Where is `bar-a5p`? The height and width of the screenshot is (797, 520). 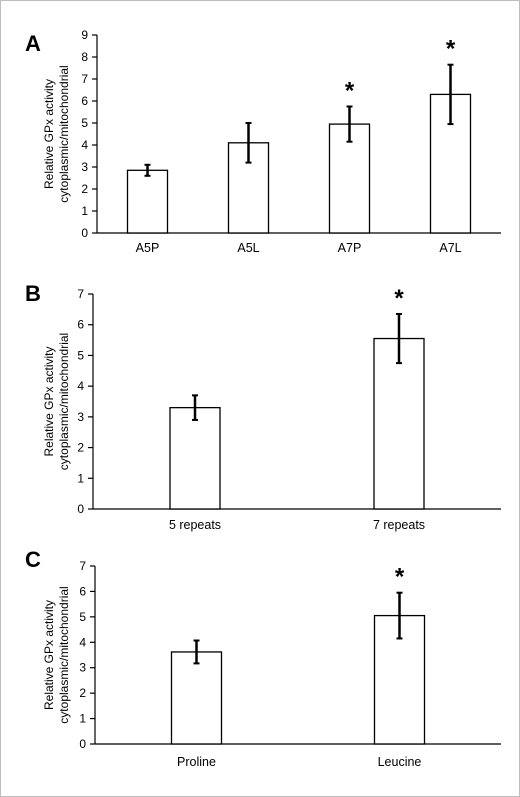
bar-a5p is located at coordinates (147, 201).